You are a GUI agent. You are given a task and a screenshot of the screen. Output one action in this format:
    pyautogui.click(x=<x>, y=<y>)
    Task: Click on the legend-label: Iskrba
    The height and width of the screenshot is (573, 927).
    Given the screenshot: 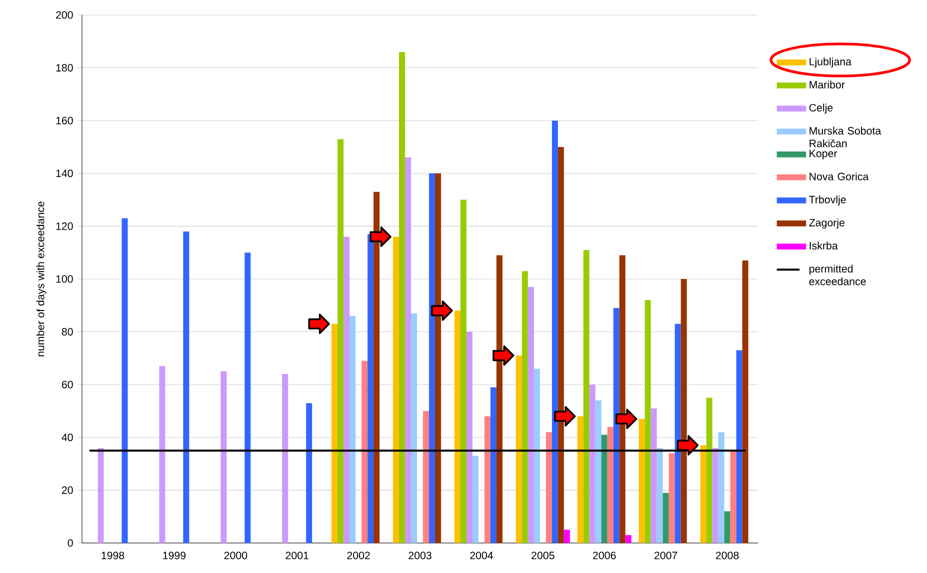 What is the action you would take?
    pyautogui.click(x=824, y=246)
    